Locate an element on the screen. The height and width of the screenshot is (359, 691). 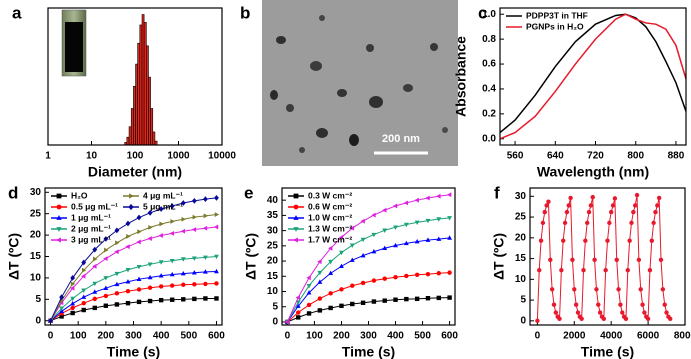
x-axis-title: Diameter (nm) is located at coordinates (135, 172).